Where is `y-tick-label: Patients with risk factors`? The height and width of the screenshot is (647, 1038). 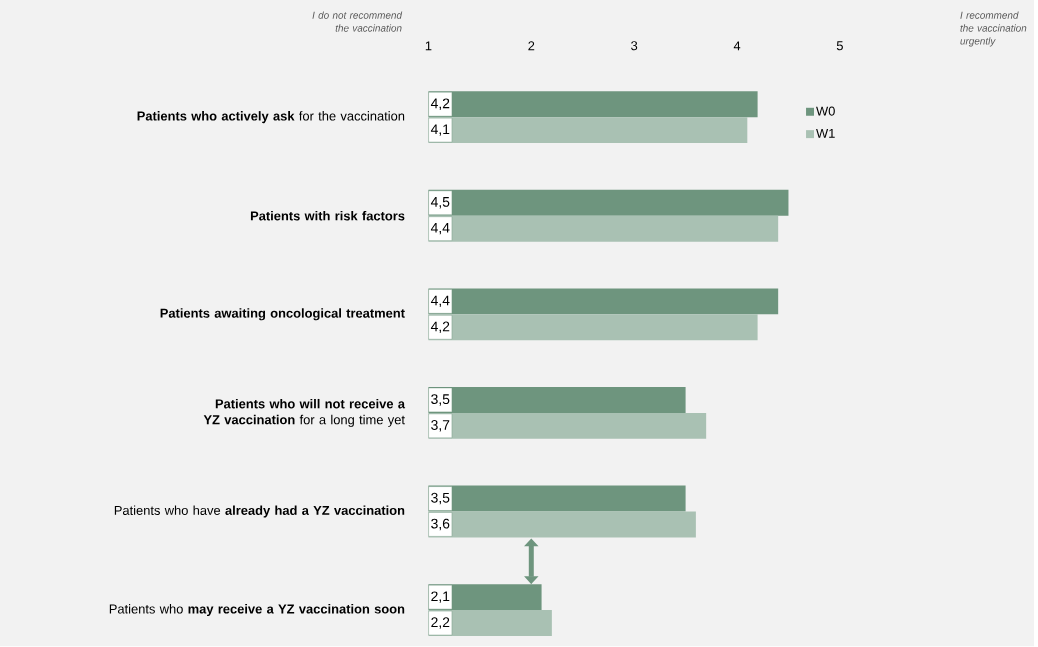
y-tick-label: Patients with risk factors is located at coordinates (327, 216).